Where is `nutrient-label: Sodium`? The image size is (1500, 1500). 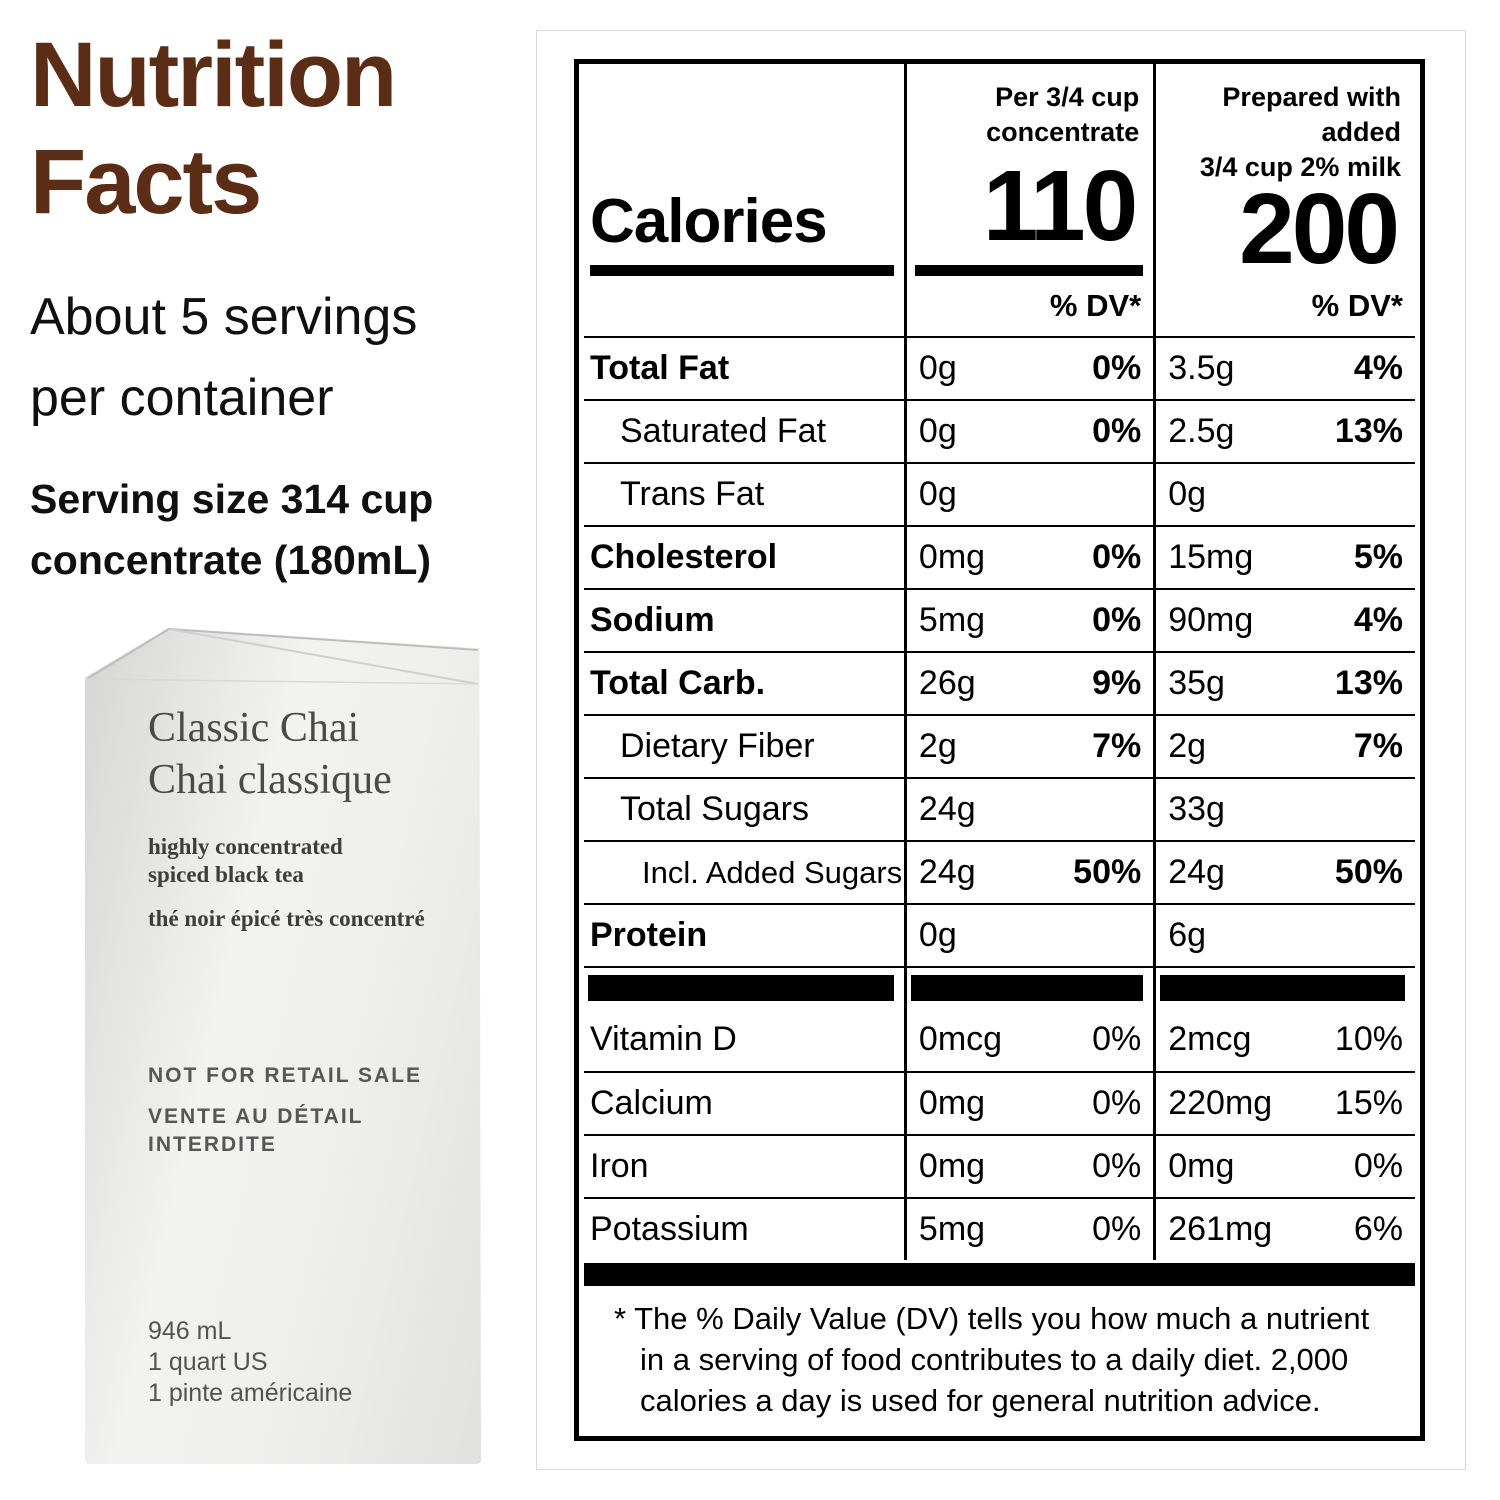
nutrient-label: Sodium is located at coordinates (744, 619).